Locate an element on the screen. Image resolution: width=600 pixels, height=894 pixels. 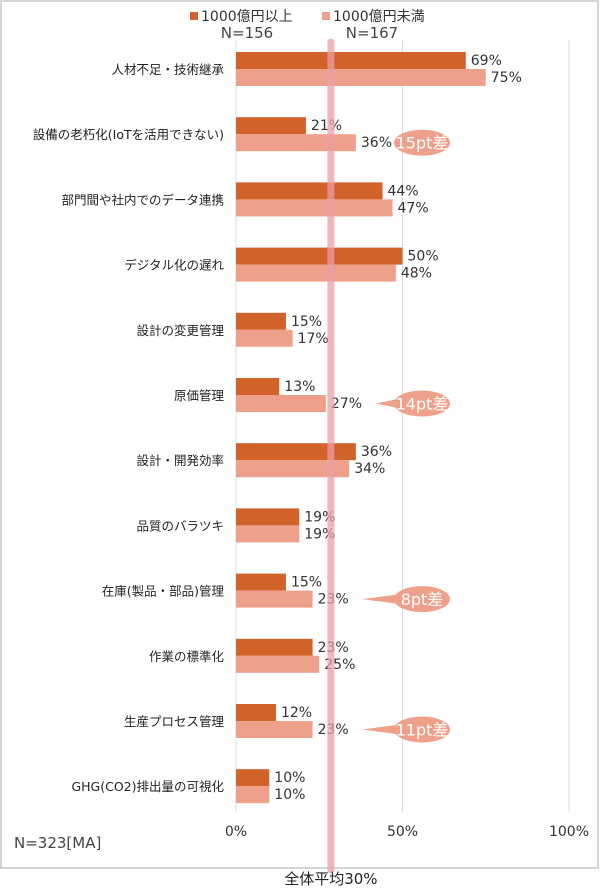
category-label: 原価管理 is located at coordinates (199, 395).